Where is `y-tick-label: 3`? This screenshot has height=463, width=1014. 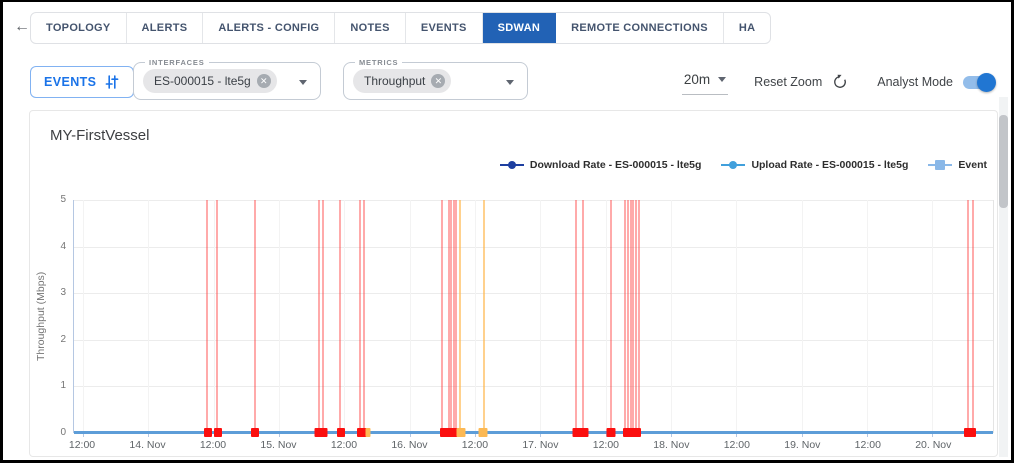 y-tick-label: 3 is located at coordinates (63, 293).